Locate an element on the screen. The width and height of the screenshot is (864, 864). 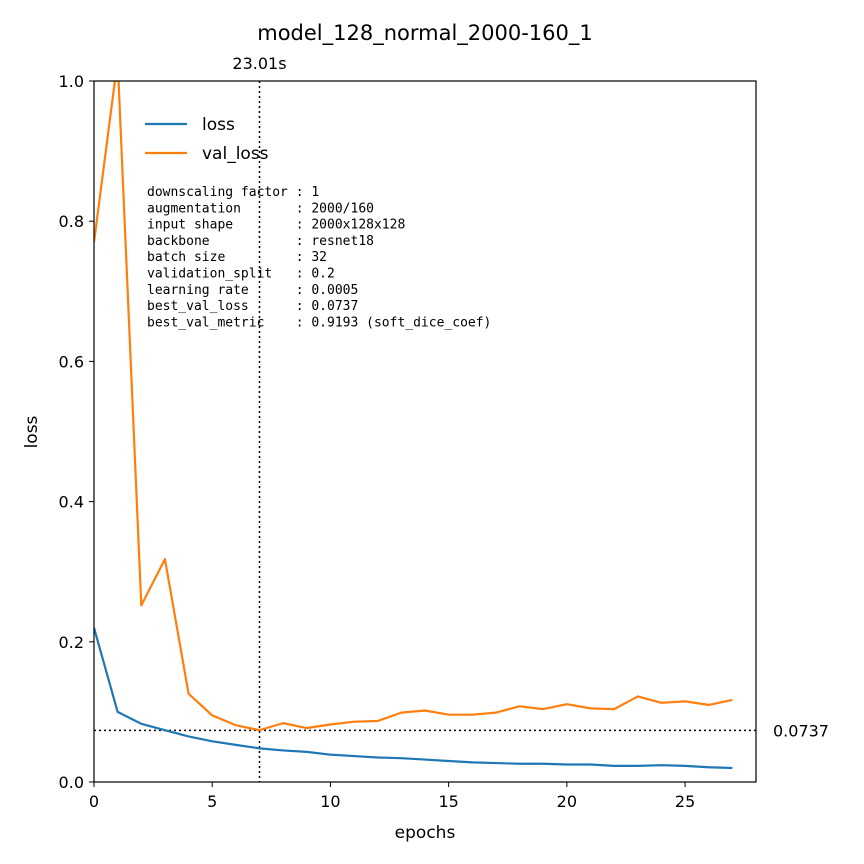
series-line-loss is located at coordinates (413, 698).